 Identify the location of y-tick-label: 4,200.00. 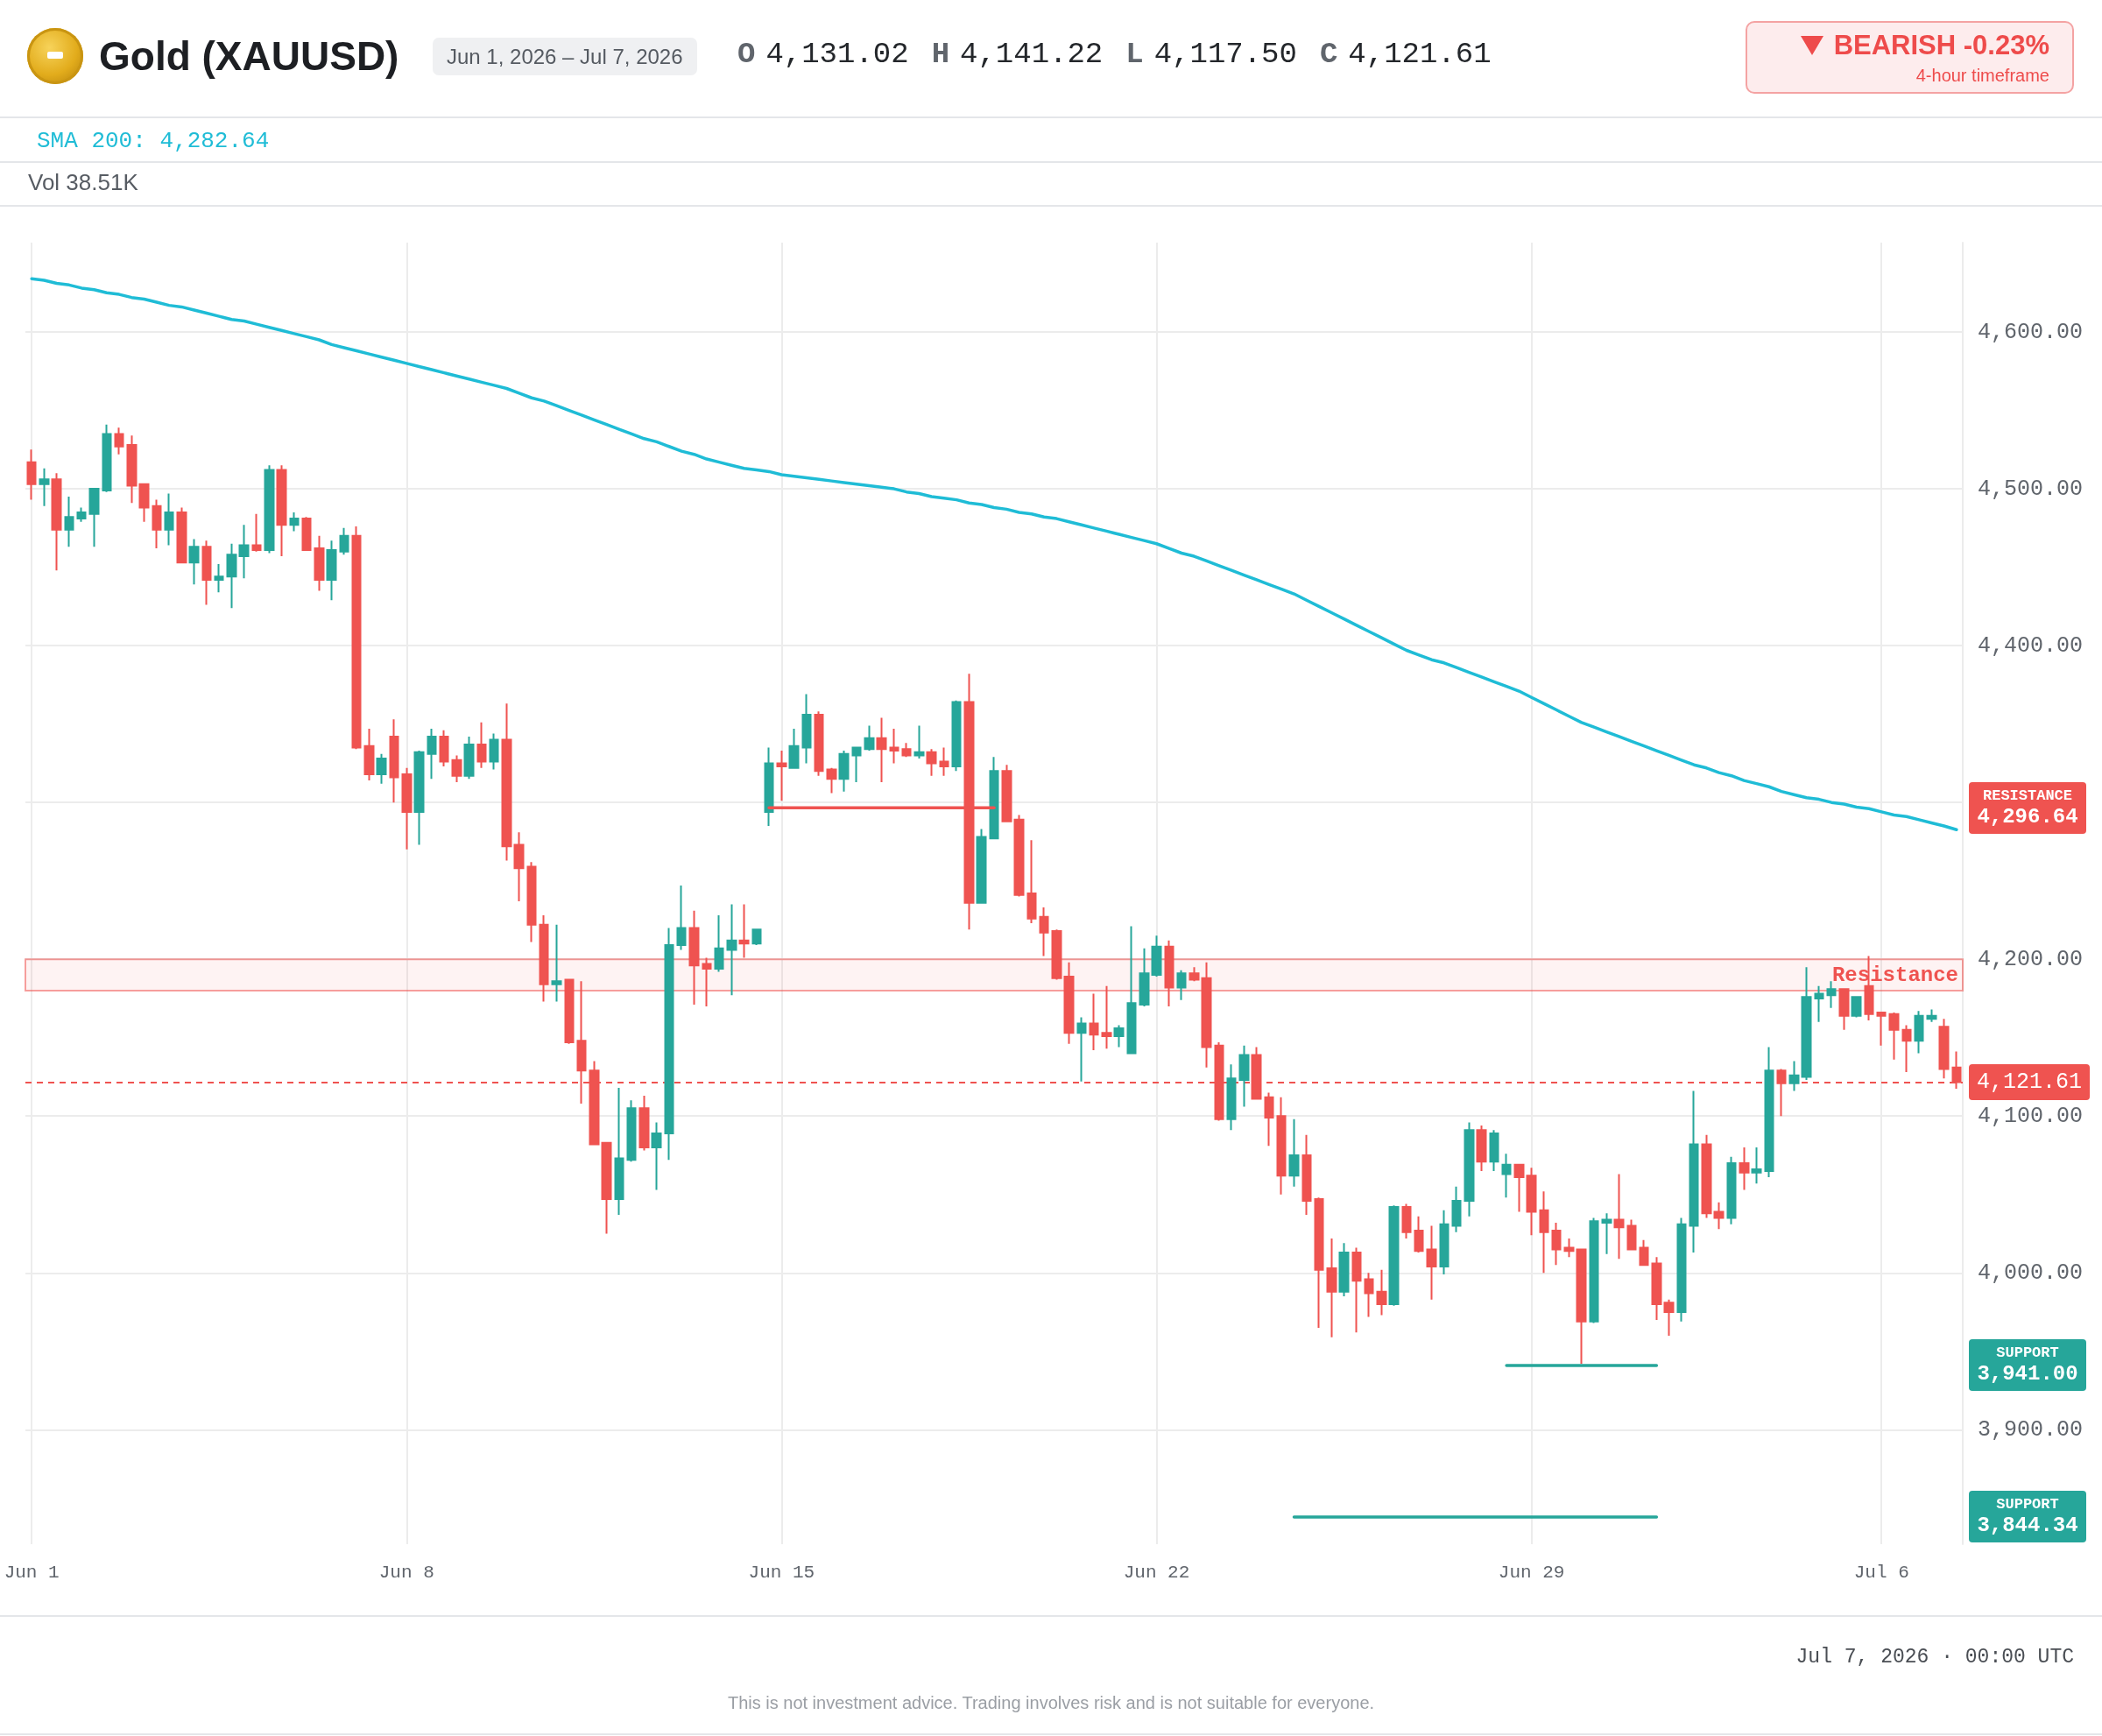
(2031, 959).